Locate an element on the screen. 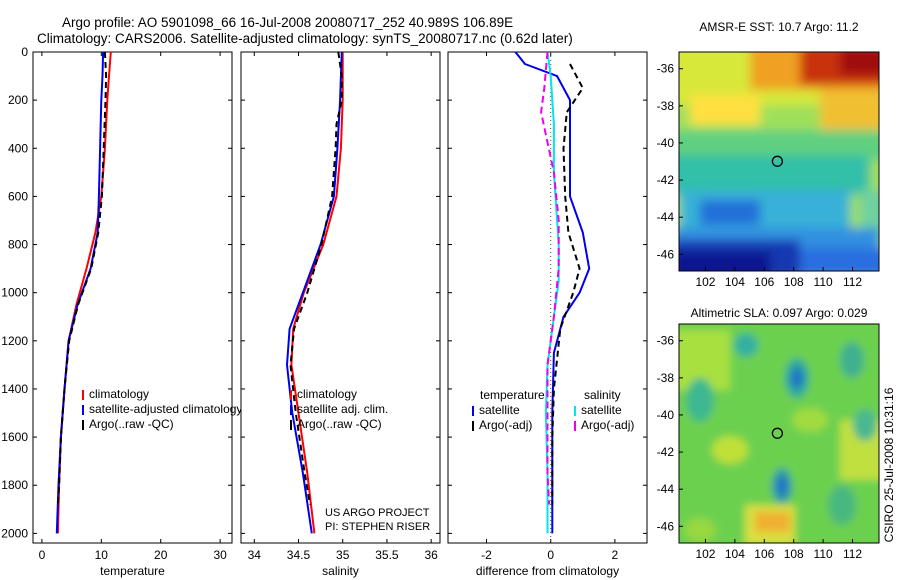  sla-map-title: Altimetric SLA: 0.097 Argo: 0.029 is located at coordinates (779, 313).